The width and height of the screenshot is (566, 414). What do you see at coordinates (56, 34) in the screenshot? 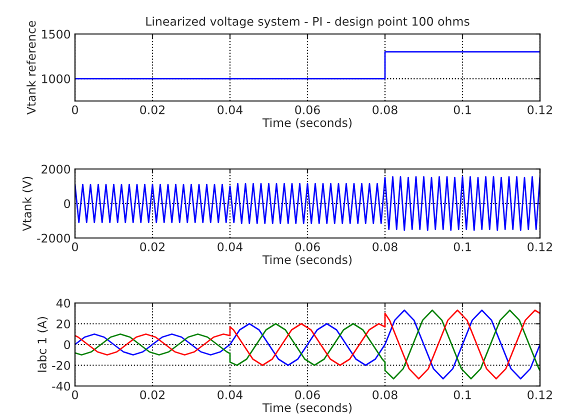
I see `y-tick-label: 1500` at bounding box center [56, 34].